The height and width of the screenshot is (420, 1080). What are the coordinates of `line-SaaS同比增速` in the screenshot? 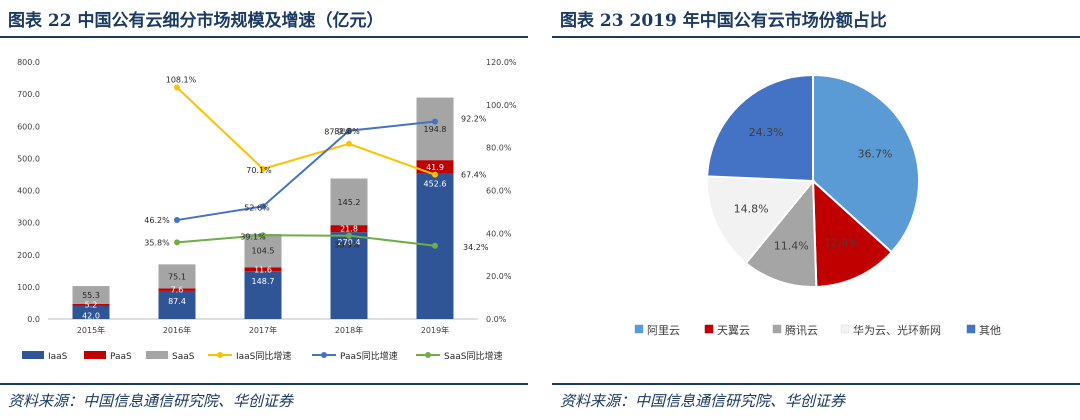 It's located at (306, 240).